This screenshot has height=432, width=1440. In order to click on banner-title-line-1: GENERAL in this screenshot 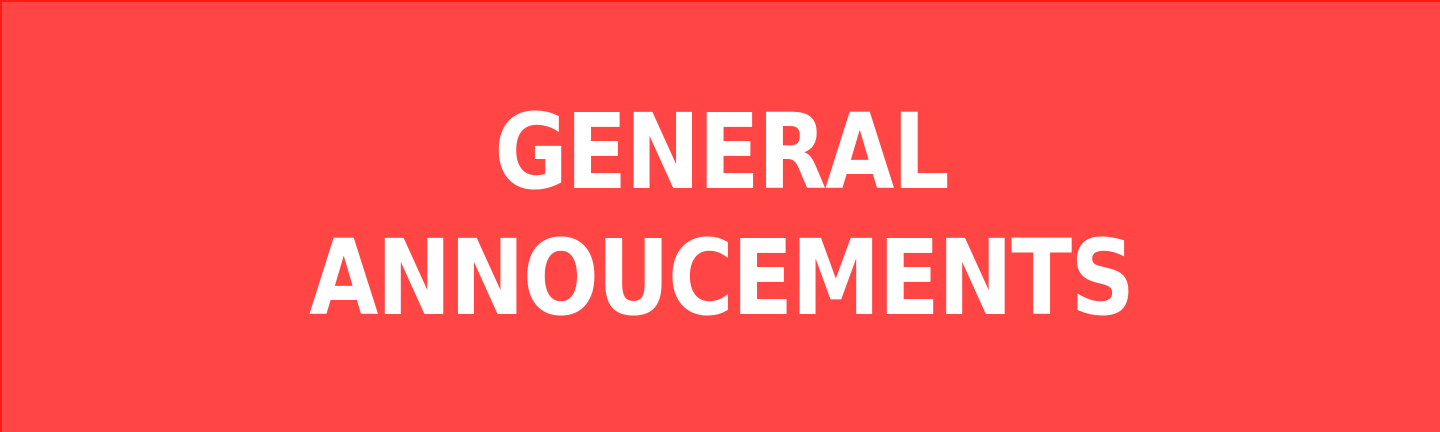, I will do `click(721, 152)`.